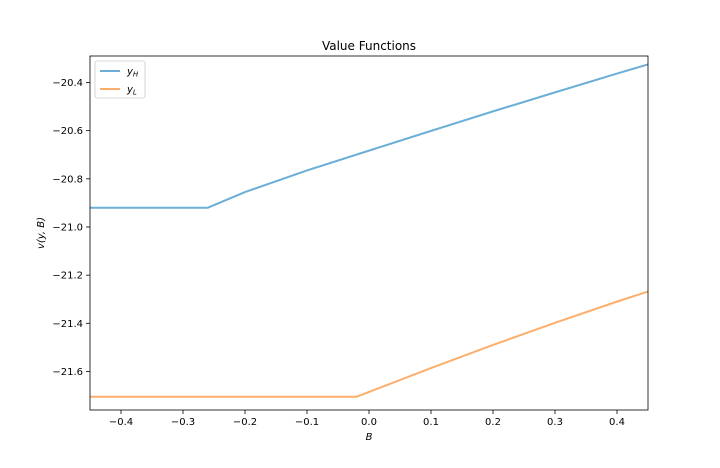 This screenshot has width=720, height=468. What do you see at coordinates (67, 227) in the screenshot?
I see `y-tick-label: −21.0` at bounding box center [67, 227].